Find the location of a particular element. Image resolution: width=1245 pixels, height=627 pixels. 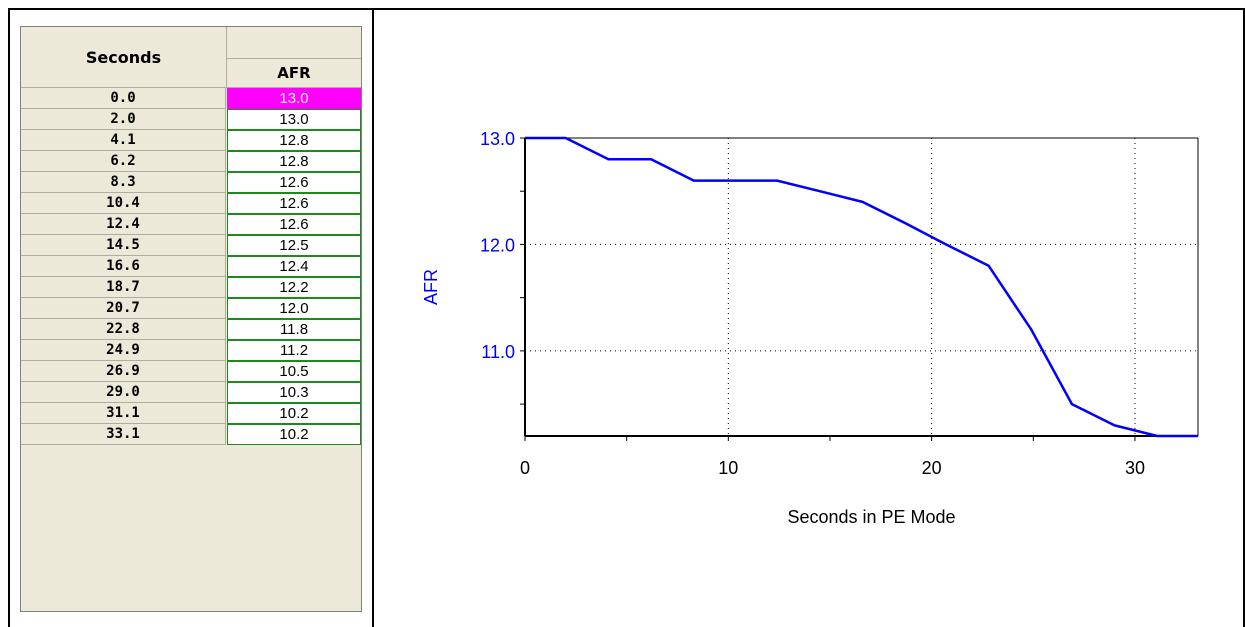

y-tick-label: 11.0 is located at coordinates (498, 352).